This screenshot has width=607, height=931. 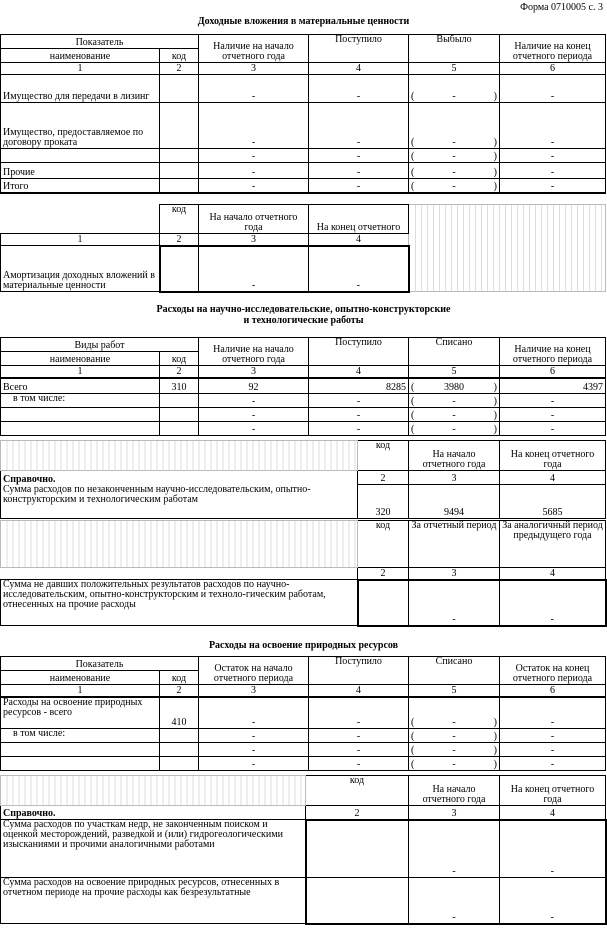 What do you see at coordinates (179, 712) in the screenshot?
I see `row-kod: 410` at bounding box center [179, 712].